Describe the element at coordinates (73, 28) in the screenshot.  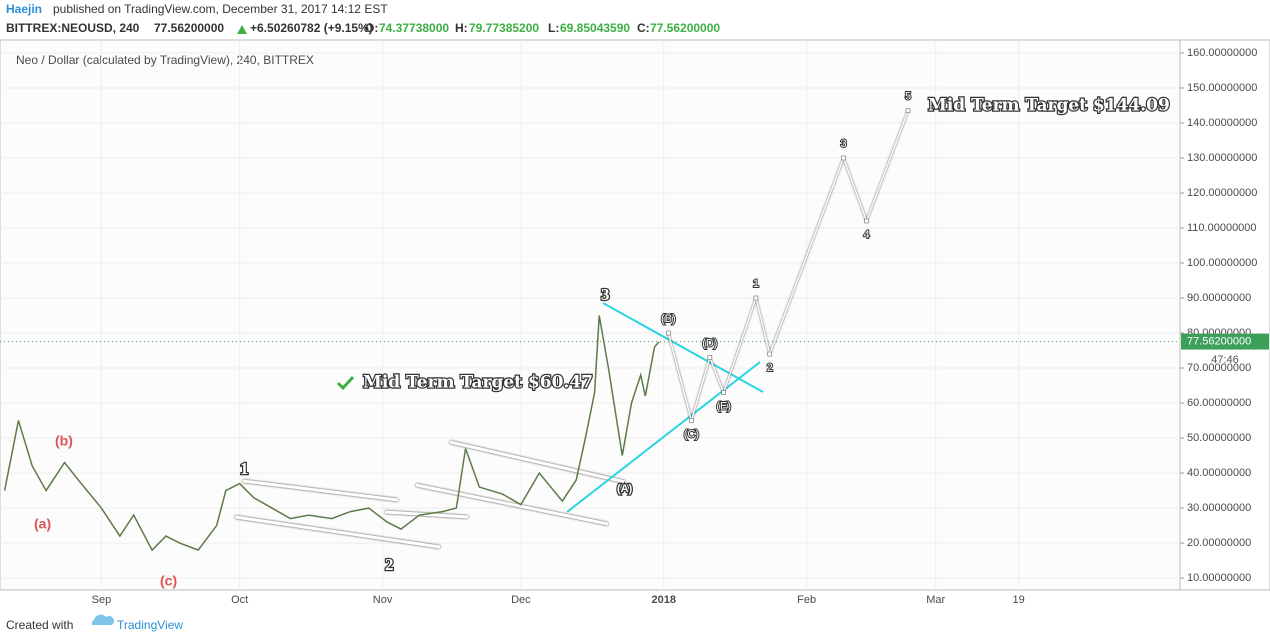
I see `symbol: BITTREX:NEOUSD, 240` at that location.